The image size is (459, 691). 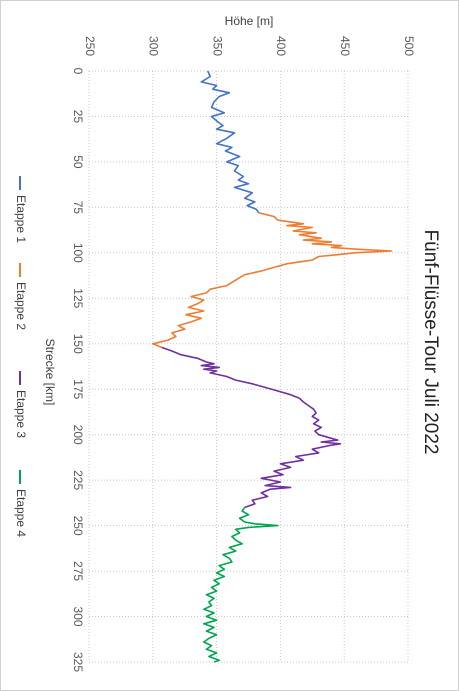 I want to click on x-tick-label: 75, so click(x=78, y=208).